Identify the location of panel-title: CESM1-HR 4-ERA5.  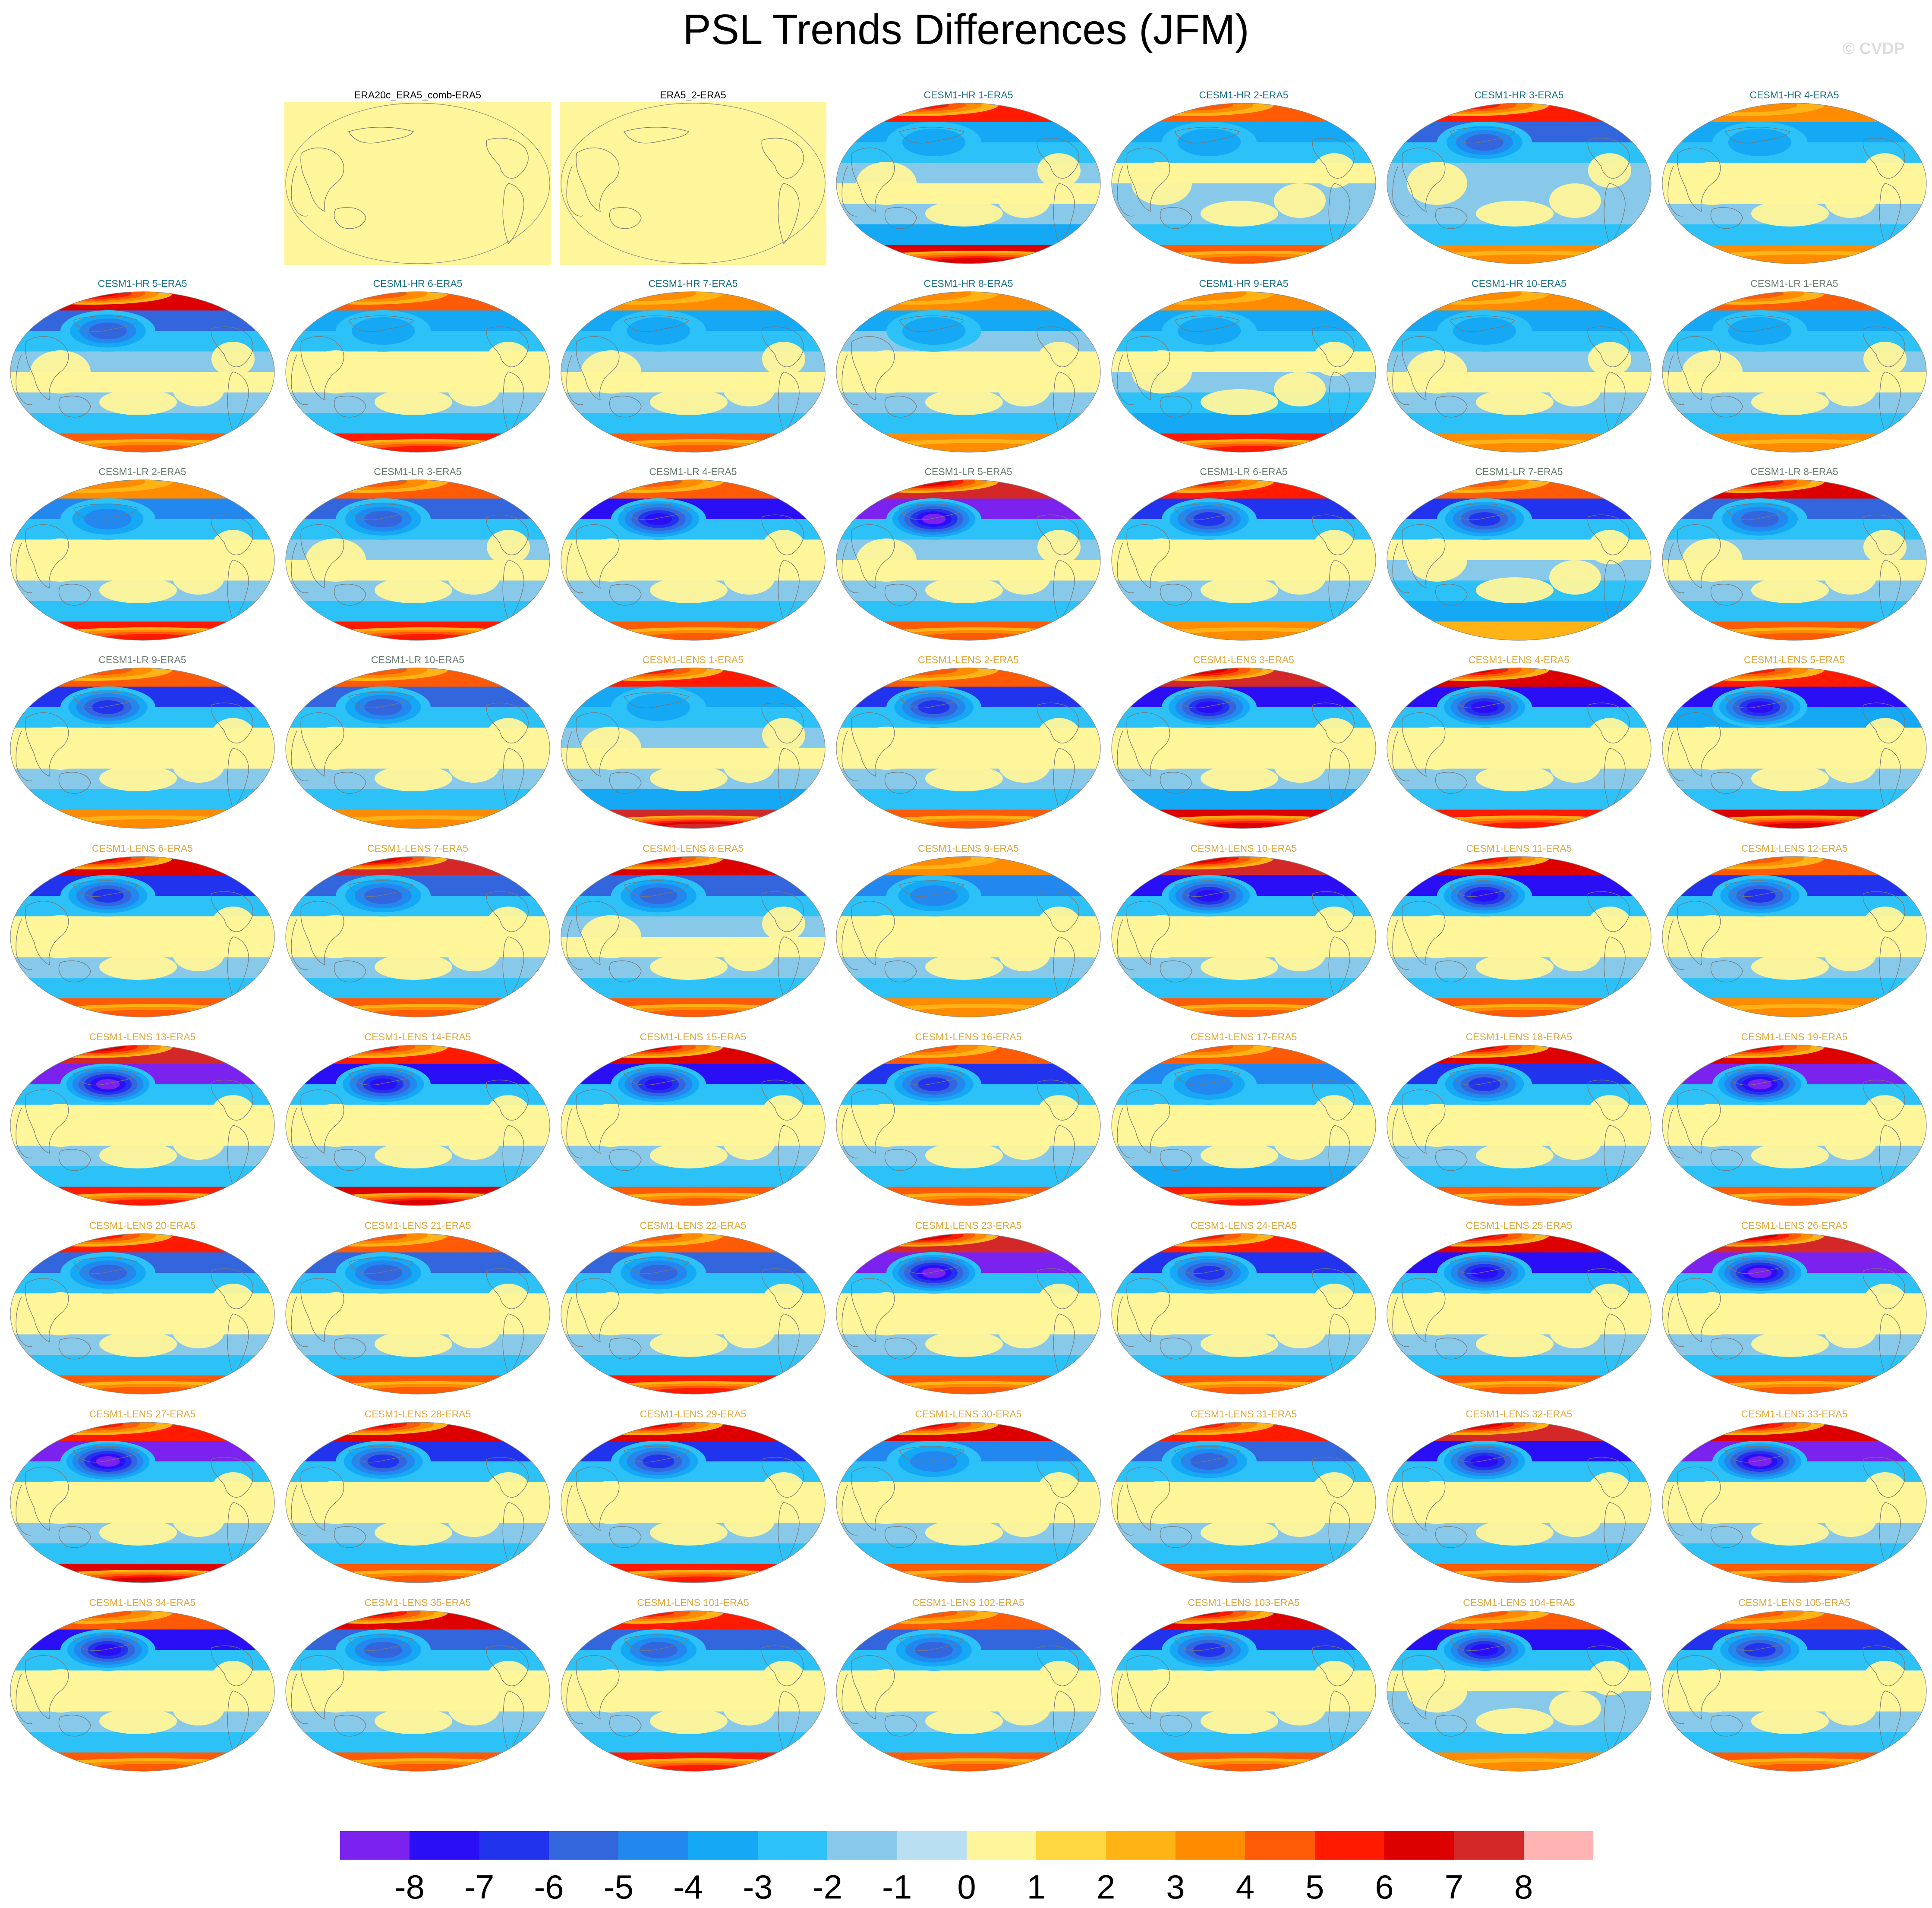
(1794, 95).